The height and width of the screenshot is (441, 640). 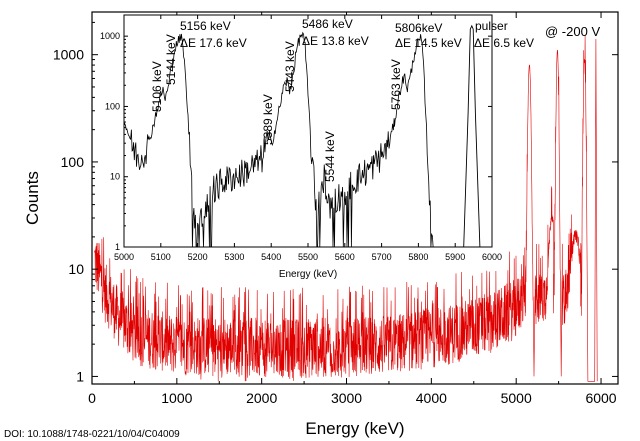 I want to click on main-ytick-label: 1000, so click(x=68, y=55).